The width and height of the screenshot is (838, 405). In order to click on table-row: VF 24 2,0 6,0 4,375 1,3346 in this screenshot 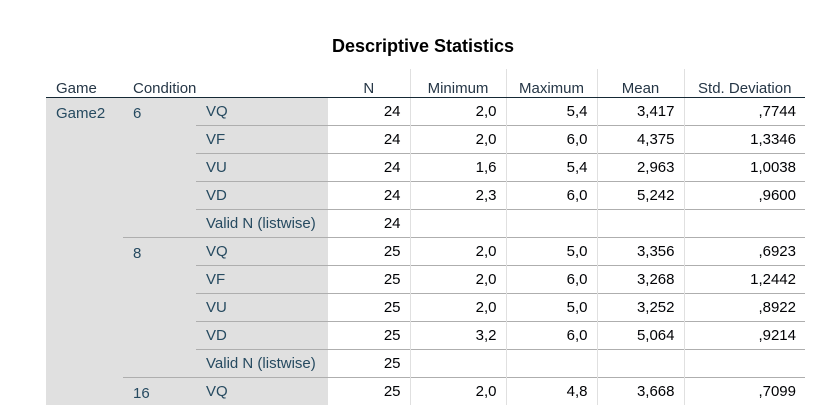, I will do `click(425, 138)`.